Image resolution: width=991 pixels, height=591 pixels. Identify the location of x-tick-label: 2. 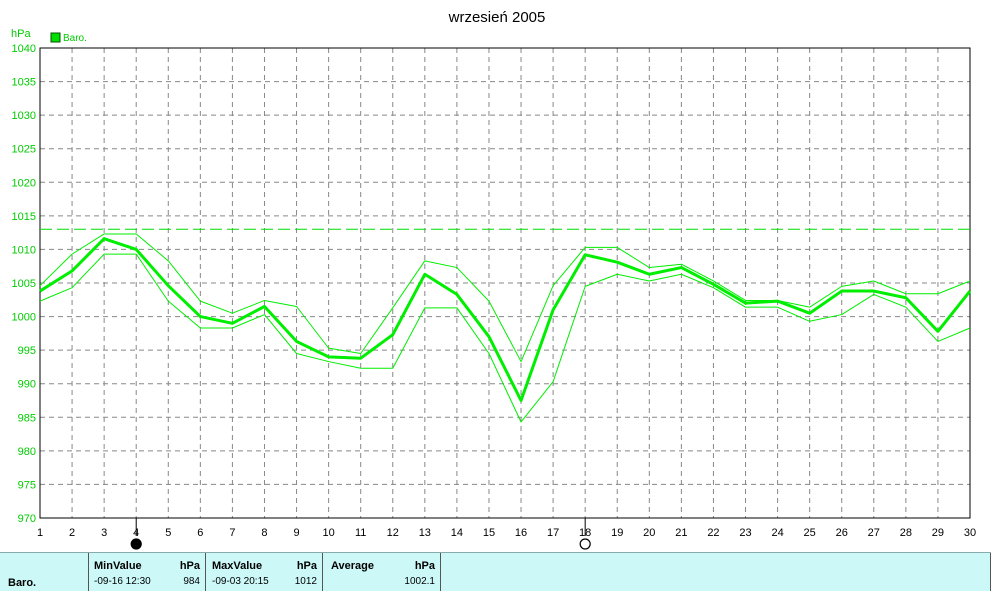
(72, 533).